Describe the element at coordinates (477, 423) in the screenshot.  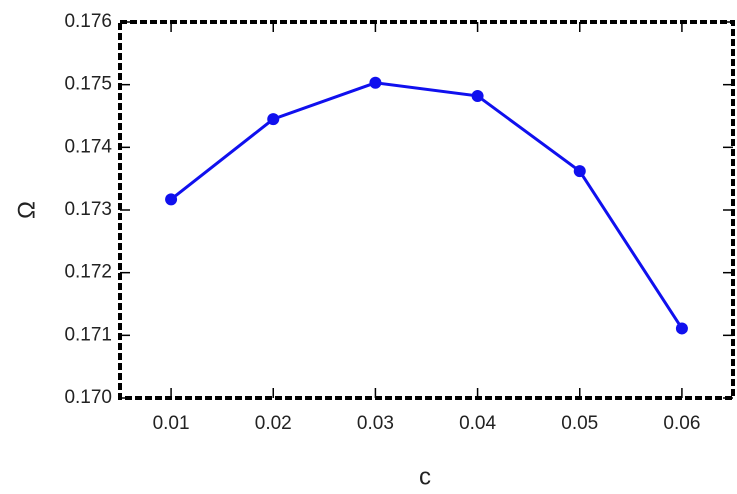
I see `x-tick-label: 0.04` at that location.